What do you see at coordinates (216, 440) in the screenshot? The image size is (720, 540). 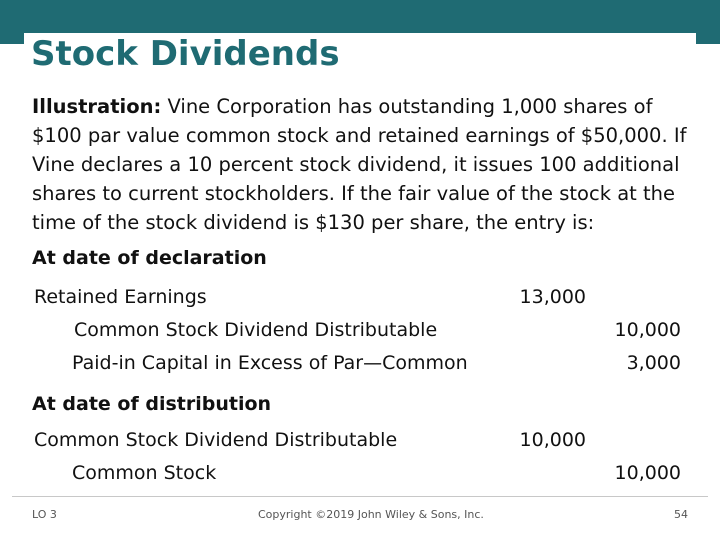 I see `distribution-account-1: Common Stock Dividend Distributable` at bounding box center [216, 440].